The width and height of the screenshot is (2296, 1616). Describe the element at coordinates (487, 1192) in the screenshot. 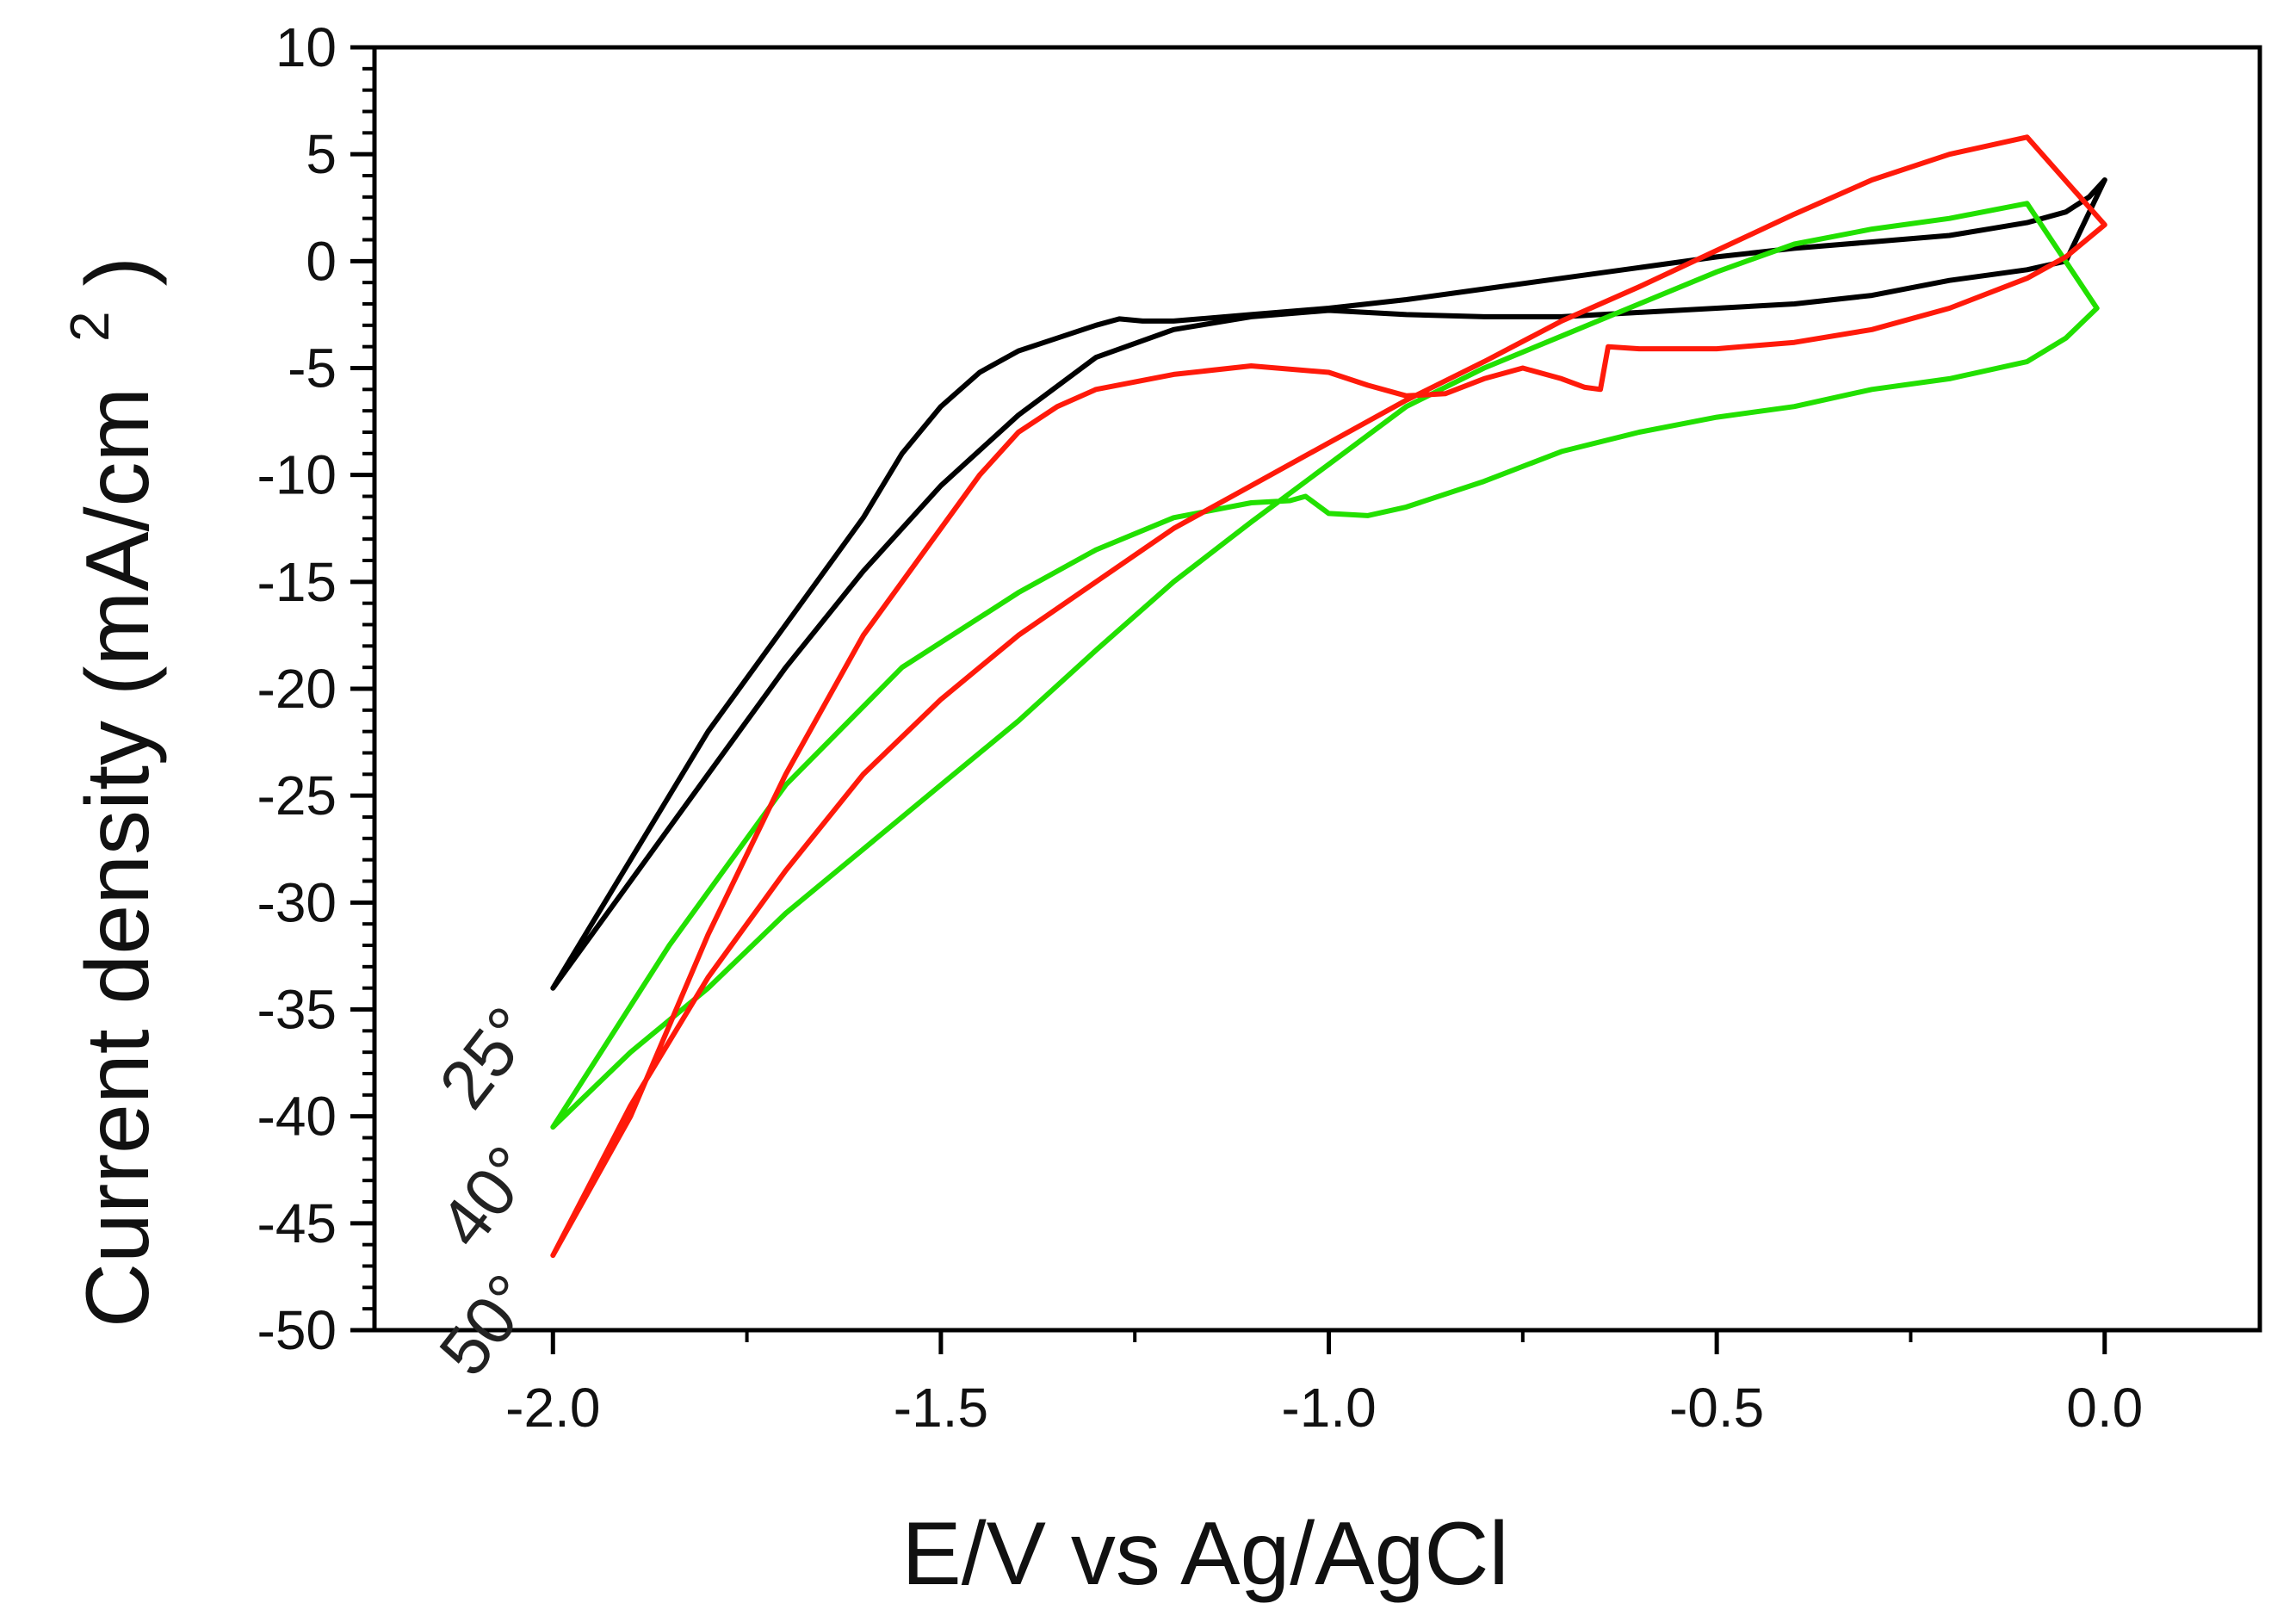

I see `series-label-layer: 25°40°50°` at that location.